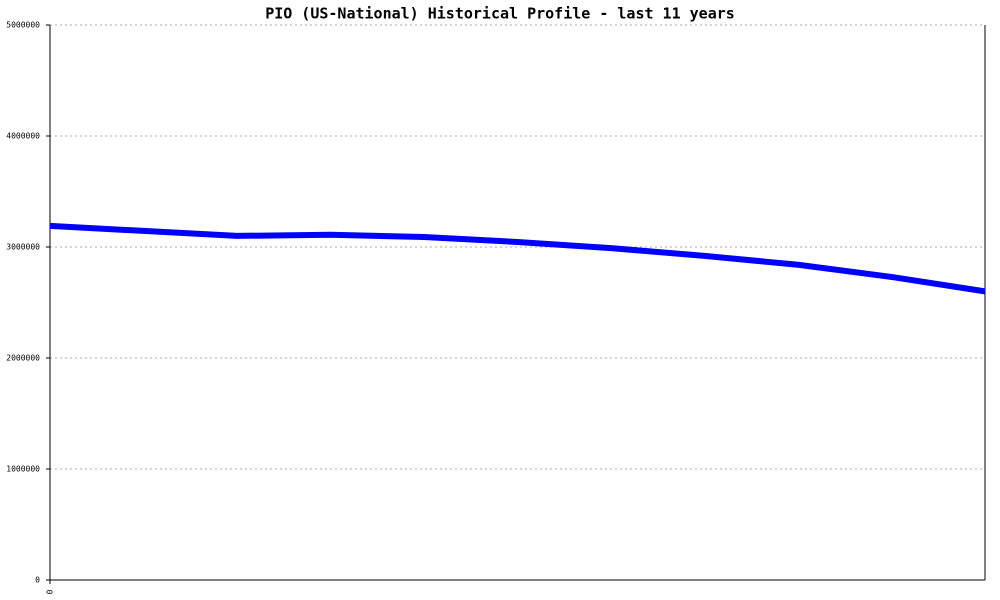 This screenshot has height=600, width=1000. Describe the element at coordinates (23, 136) in the screenshot. I see `y-tick-label: 4000000` at that location.